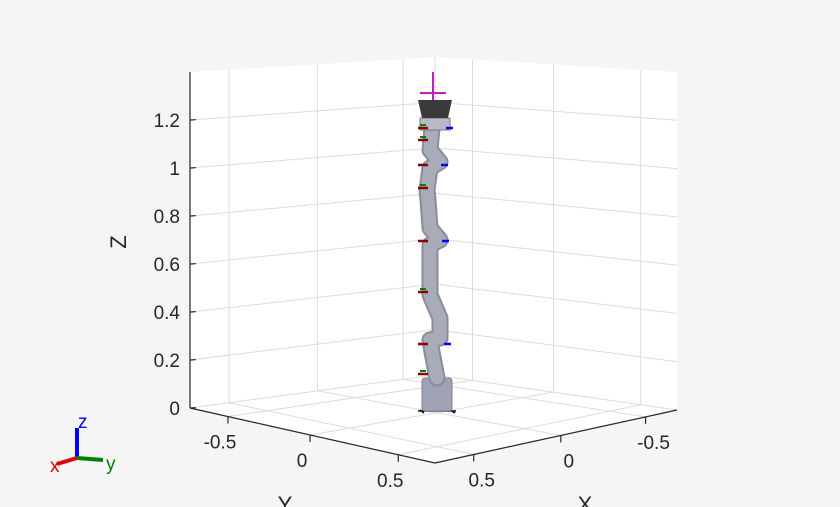 The image size is (840, 507). I want to click on z-tick-label: 0.8, so click(167, 217).